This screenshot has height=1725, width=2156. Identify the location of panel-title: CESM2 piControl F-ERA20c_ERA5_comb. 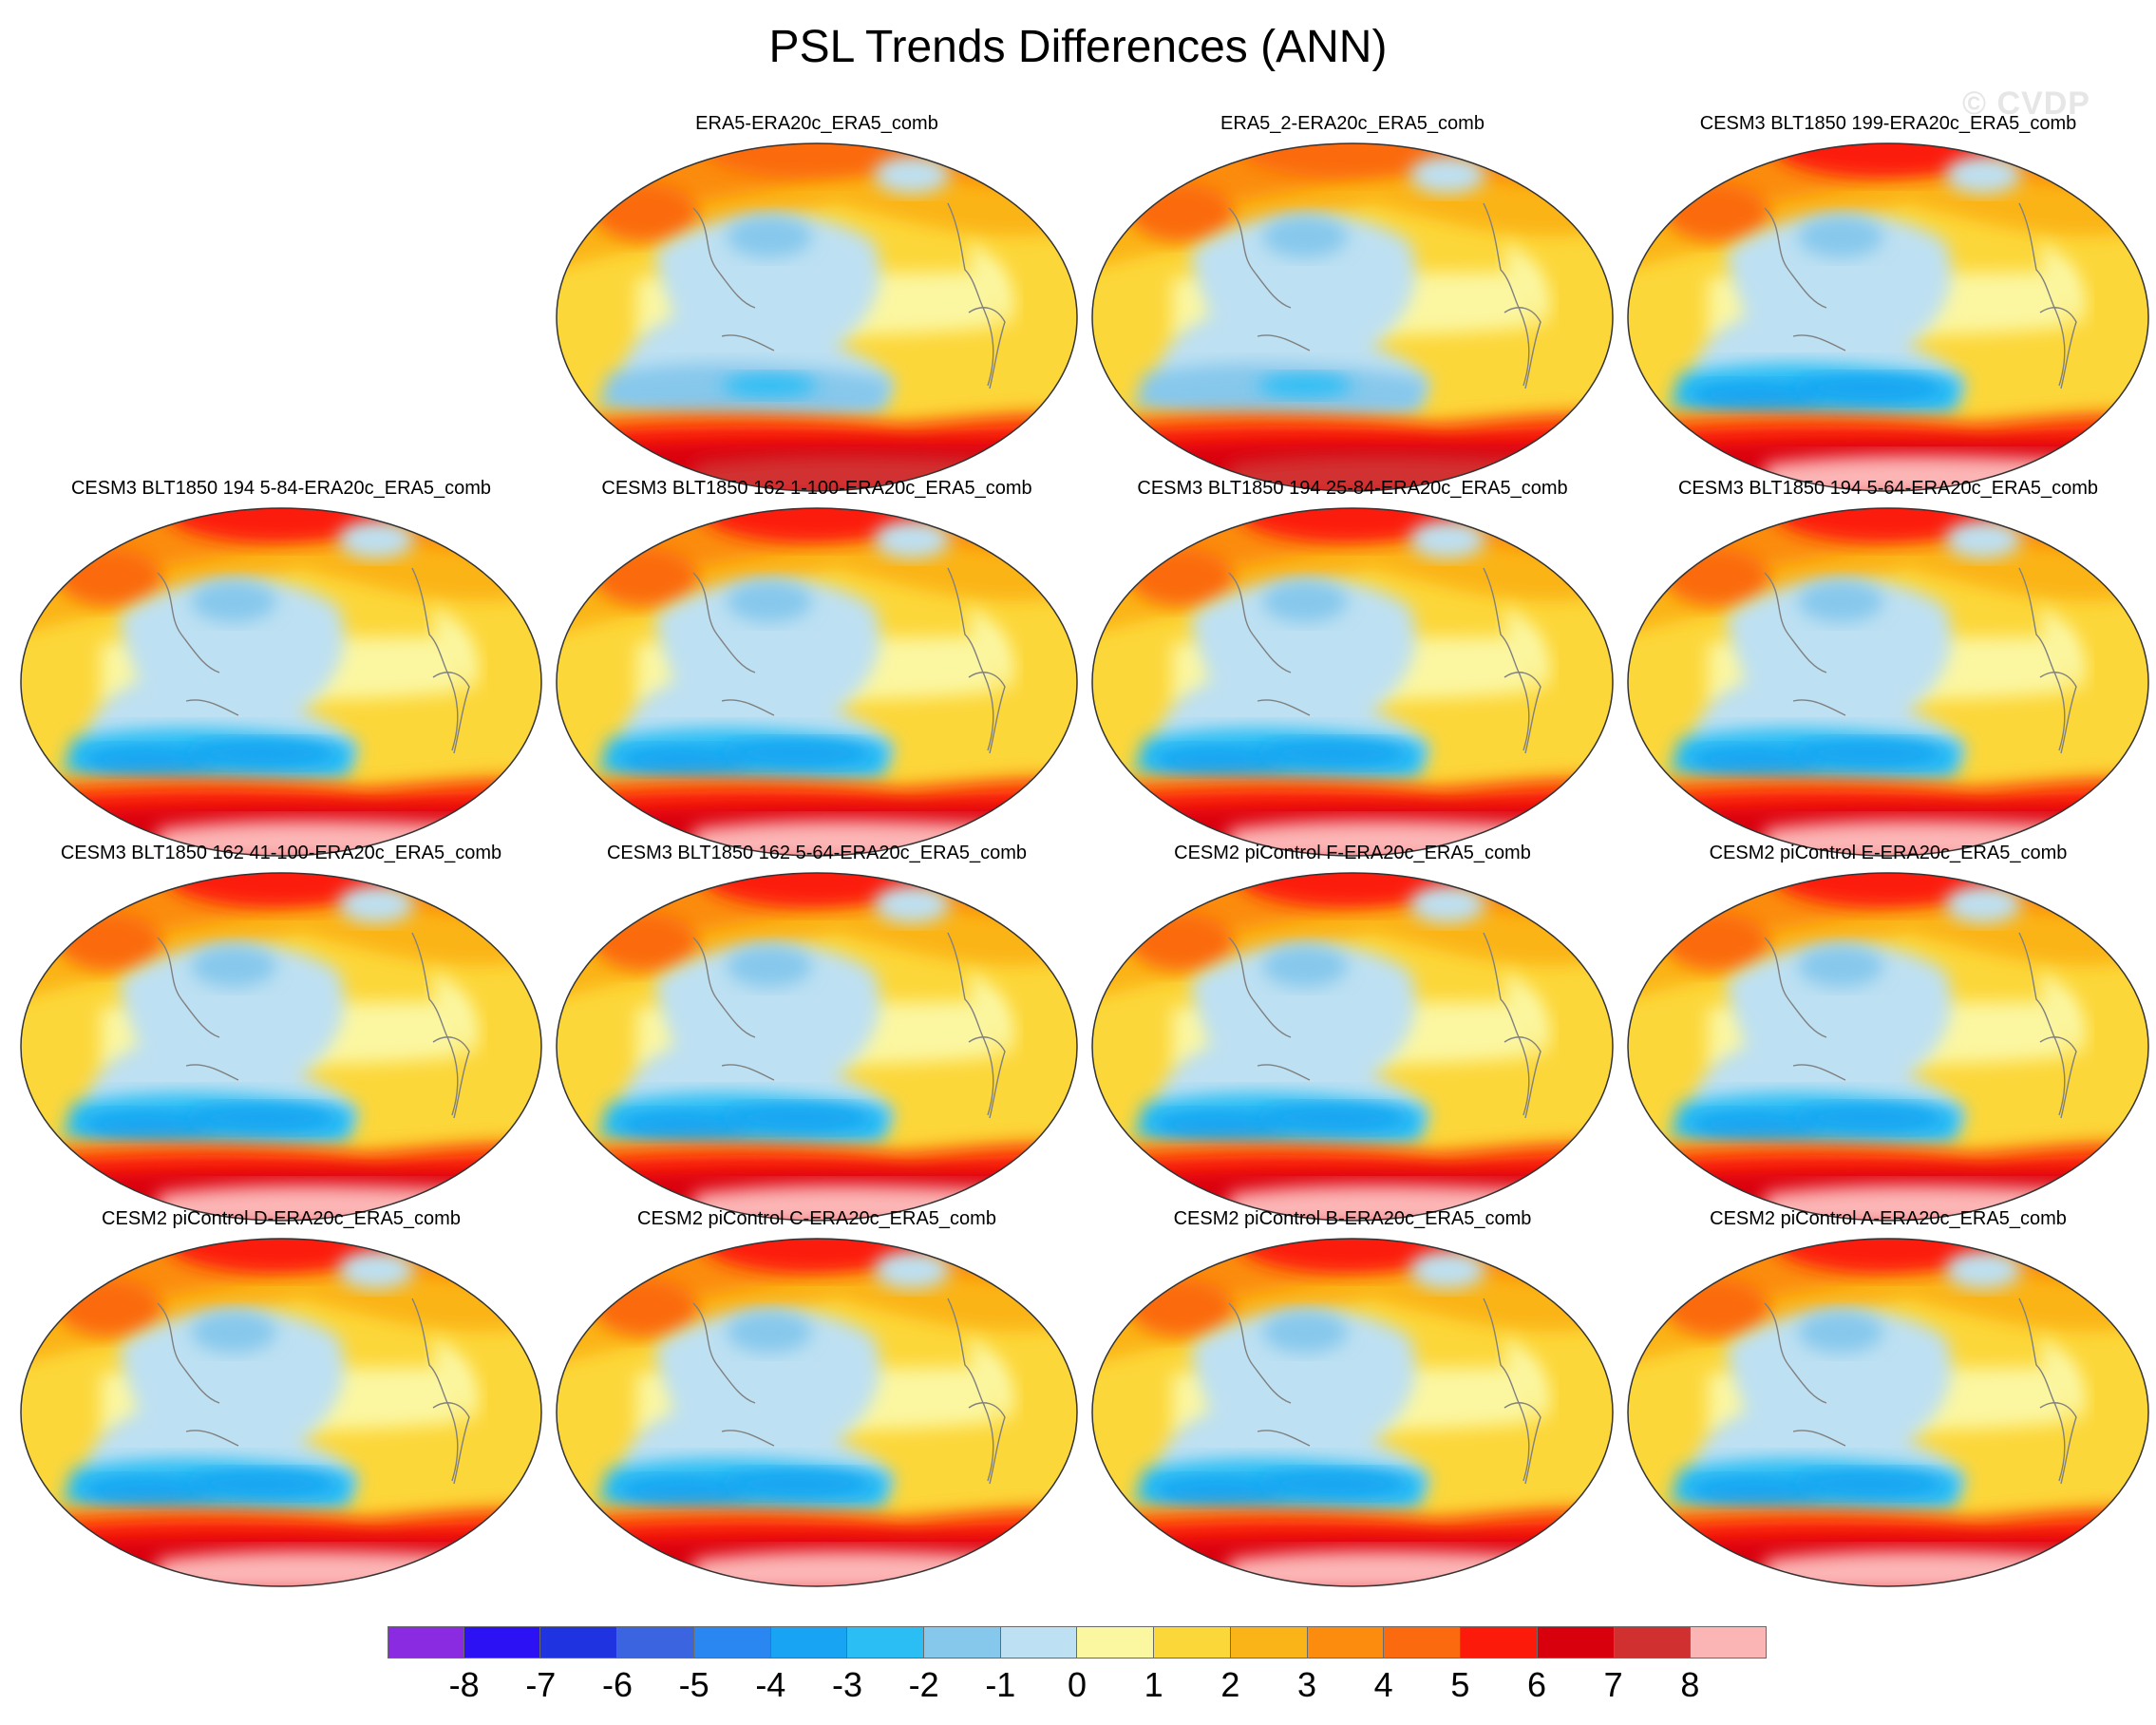
(1353, 853).